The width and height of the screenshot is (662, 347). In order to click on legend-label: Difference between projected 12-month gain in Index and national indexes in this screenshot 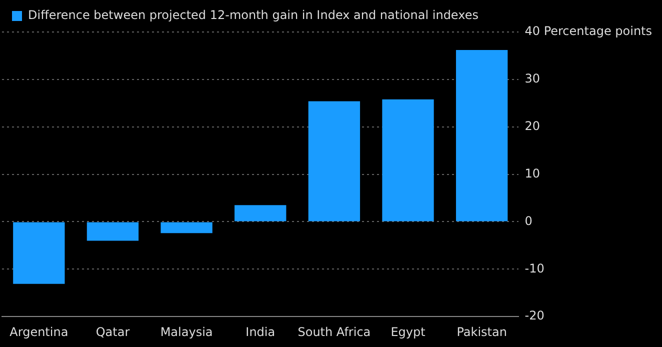, I will do `click(253, 15)`.